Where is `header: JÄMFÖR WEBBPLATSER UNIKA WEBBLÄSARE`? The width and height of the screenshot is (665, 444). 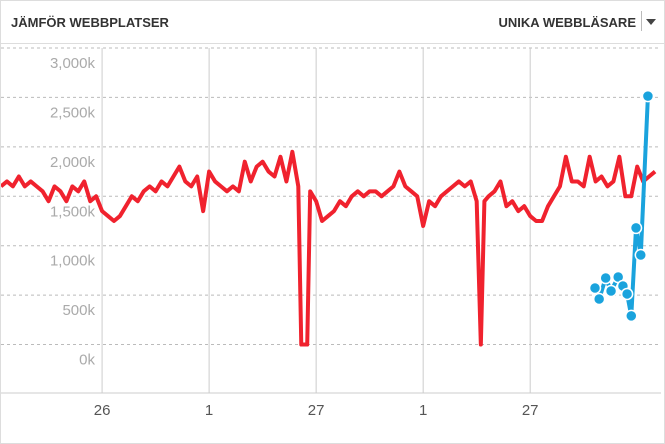
header: JÄMFÖR WEBBPLATSER UNIKA WEBBLÄSARE is located at coordinates (332, 22).